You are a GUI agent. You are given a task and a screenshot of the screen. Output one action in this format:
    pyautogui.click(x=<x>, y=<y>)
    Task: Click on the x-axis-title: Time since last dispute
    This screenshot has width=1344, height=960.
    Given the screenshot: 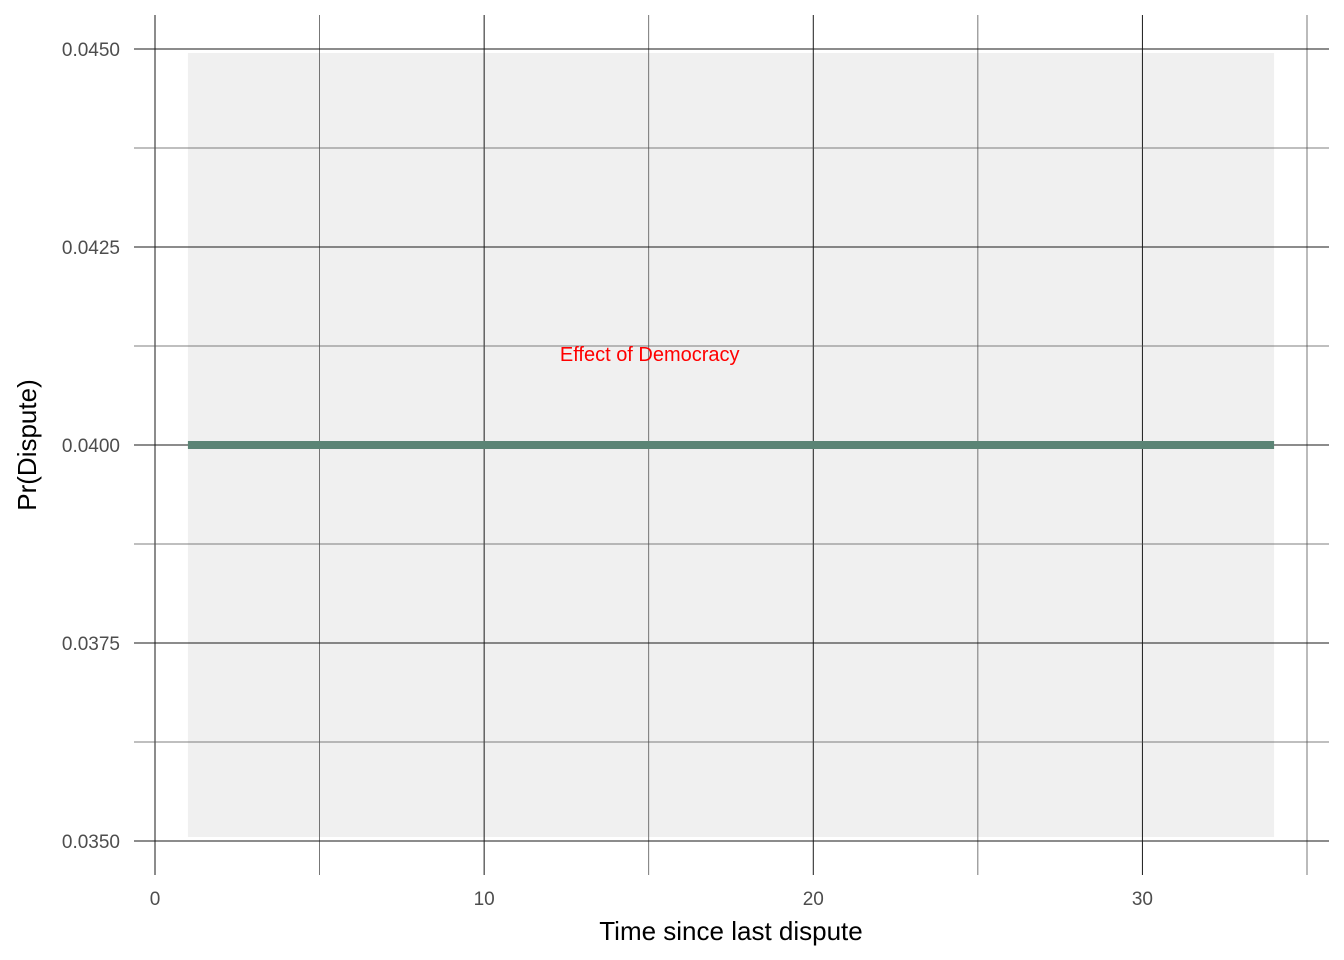 What is the action you would take?
    pyautogui.click(x=730, y=931)
    